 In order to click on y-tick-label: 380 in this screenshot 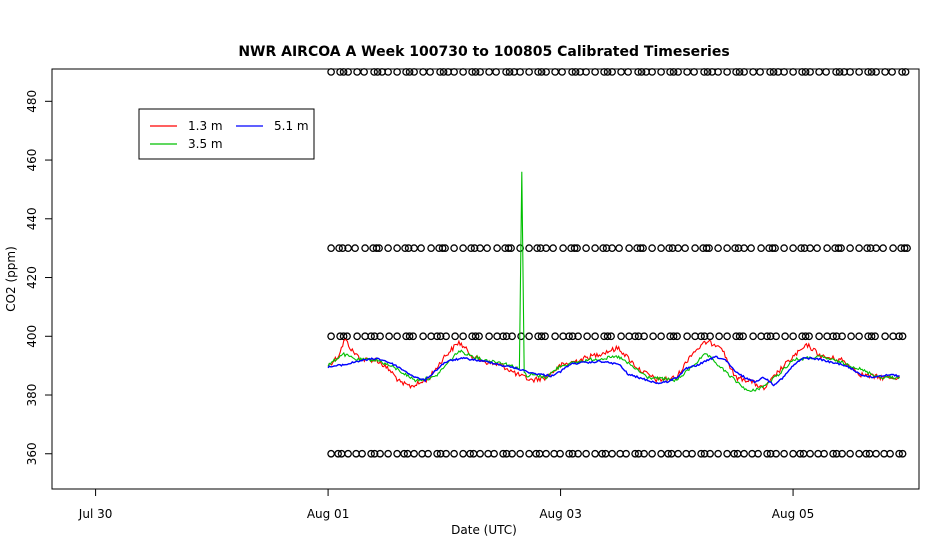, I will do `click(32, 395)`.